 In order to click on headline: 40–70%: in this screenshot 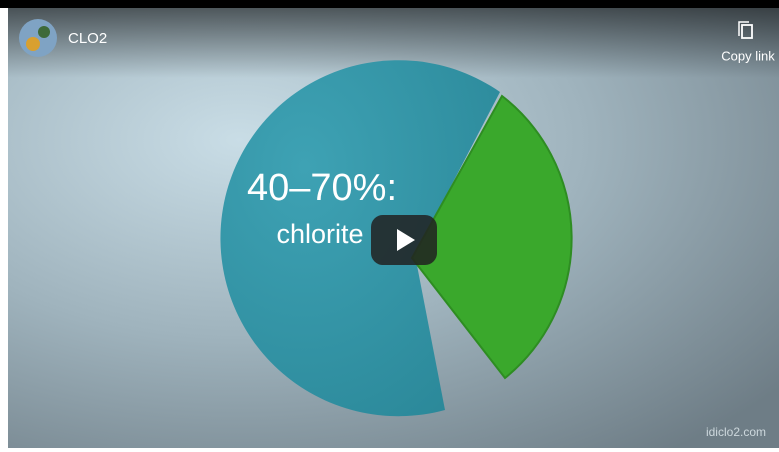, I will do `click(322, 188)`.